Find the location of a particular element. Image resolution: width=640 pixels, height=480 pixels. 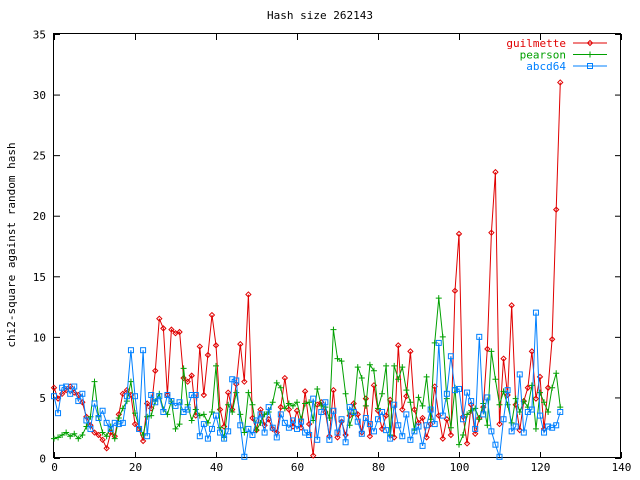

x-tick-label: 0 is located at coordinates (54, 467).